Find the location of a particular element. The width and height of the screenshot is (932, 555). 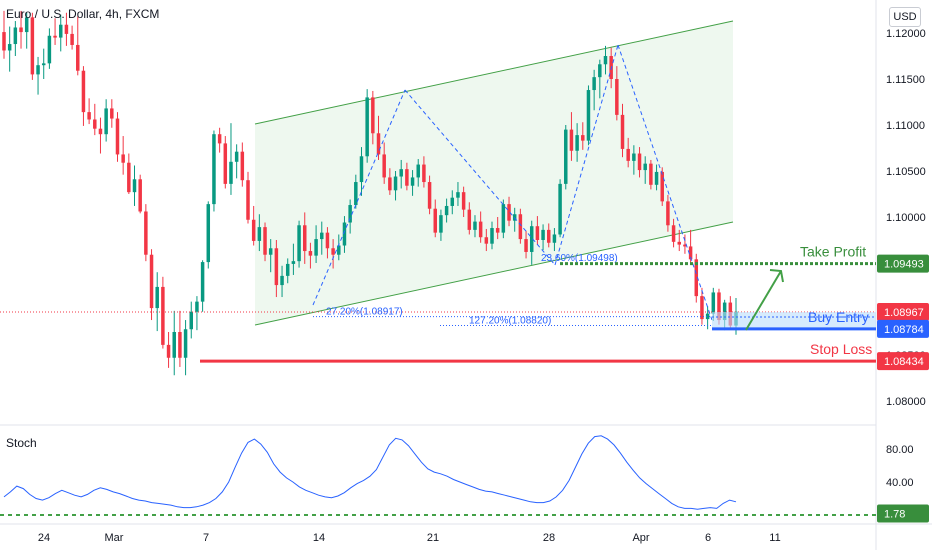

fib-label: 27.20%(1.08917) is located at coordinates (364, 312).